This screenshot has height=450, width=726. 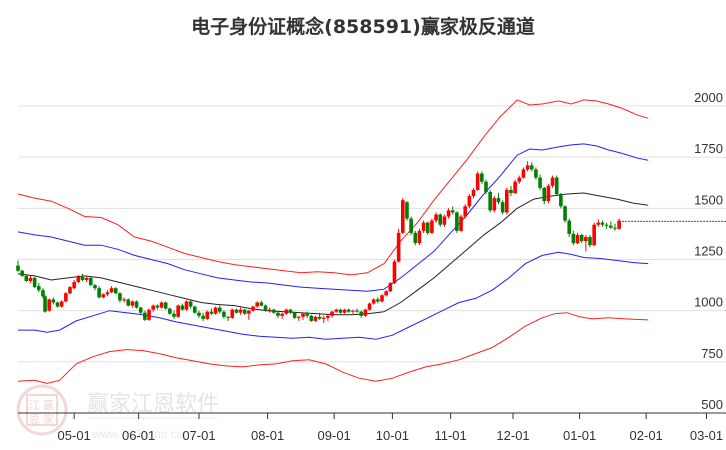 I want to click on y-tick-label: 750, so click(x=712, y=353).